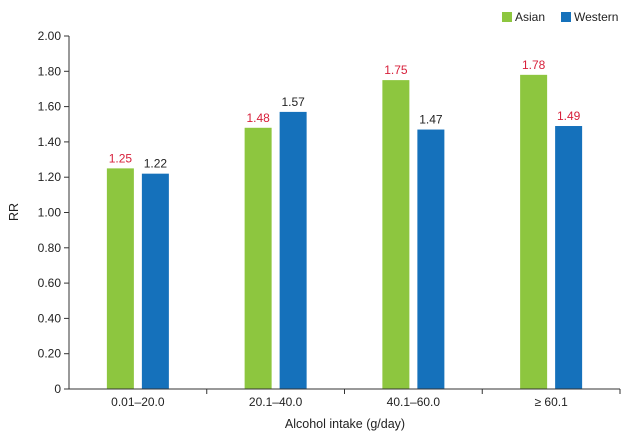 The height and width of the screenshot is (435, 624). What do you see at coordinates (57, 389) in the screenshot?
I see `y-tick-label: 0` at bounding box center [57, 389].